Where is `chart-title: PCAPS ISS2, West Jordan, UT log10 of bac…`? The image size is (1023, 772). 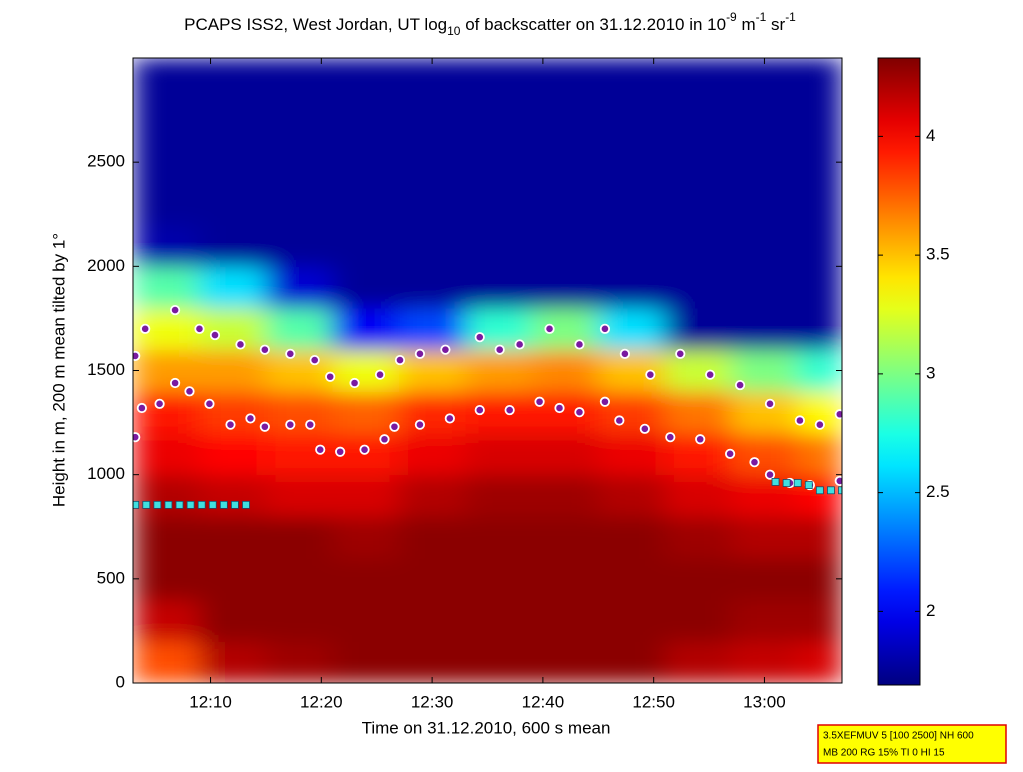 chart-title: PCAPS ISS2, West Jordan, UT log10 of bac… is located at coordinates (490, 24).